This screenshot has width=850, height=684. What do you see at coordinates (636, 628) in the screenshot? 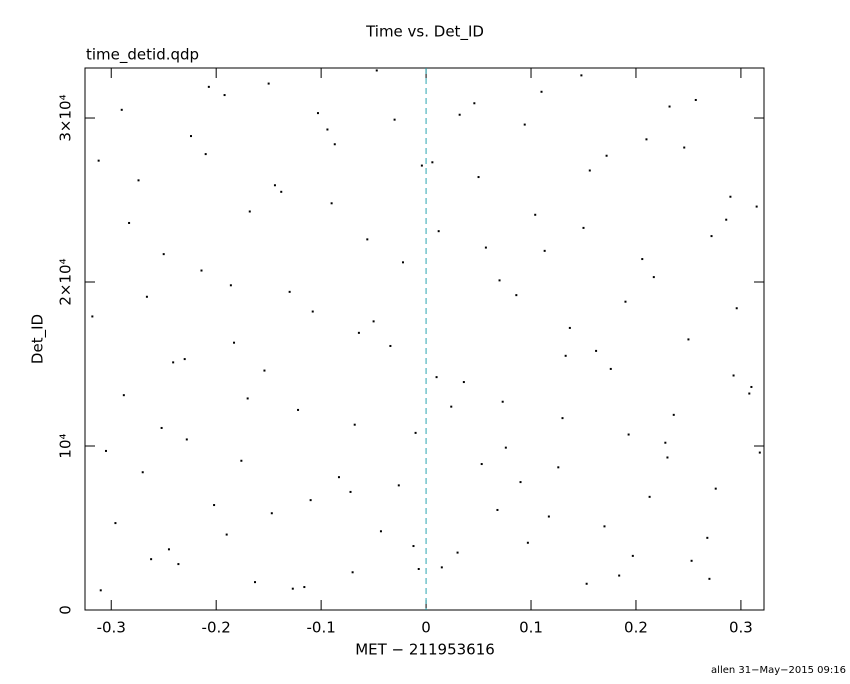
I see `x-tick-label: 0.2` at bounding box center [636, 628].